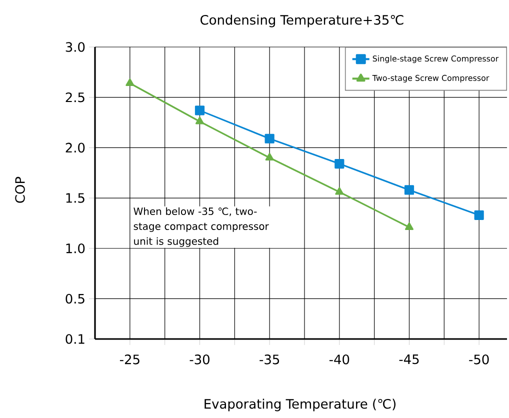 This screenshot has width=509, height=418. I want to click on x-tick-label: -30, so click(200, 359).